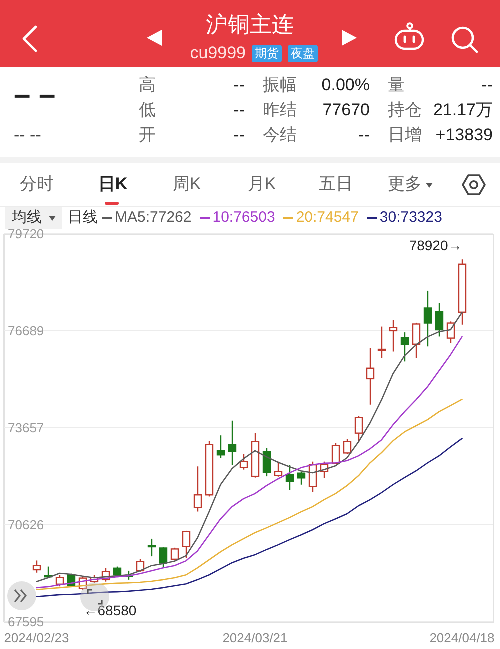 Image resolution: width=500 pixels, height=649 pixels. Describe the element at coordinates (187, 184) in the screenshot. I see `text: 周K` at that location.